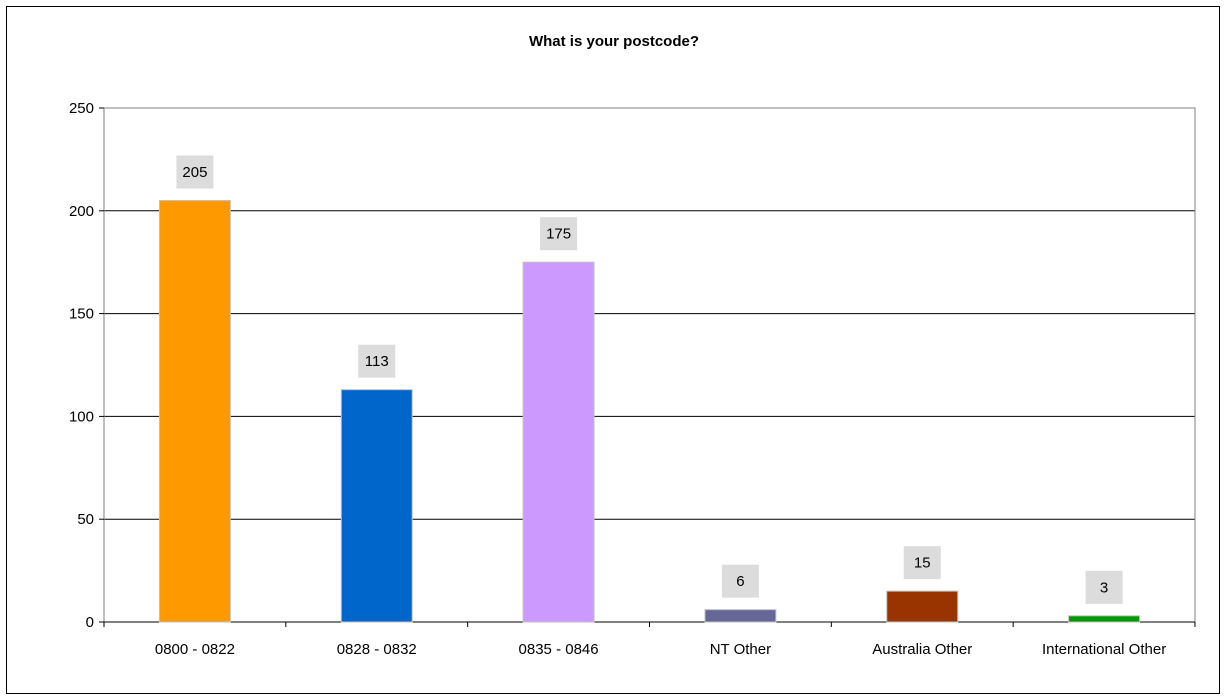 This screenshot has height=700, width=1229. What do you see at coordinates (559, 649) in the screenshot?
I see `x-tick-label: 0835 - 0846` at bounding box center [559, 649].